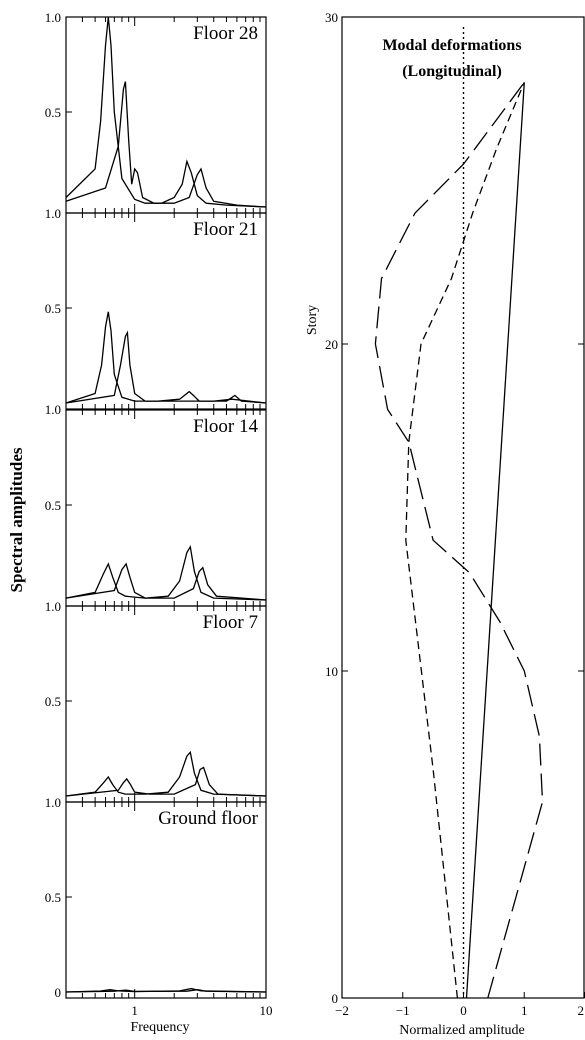 Image resolution: width=585 pixels, height=1040 pixels. What do you see at coordinates (225, 229) in the screenshot?
I see `panel-label: Floor 21` at bounding box center [225, 229].